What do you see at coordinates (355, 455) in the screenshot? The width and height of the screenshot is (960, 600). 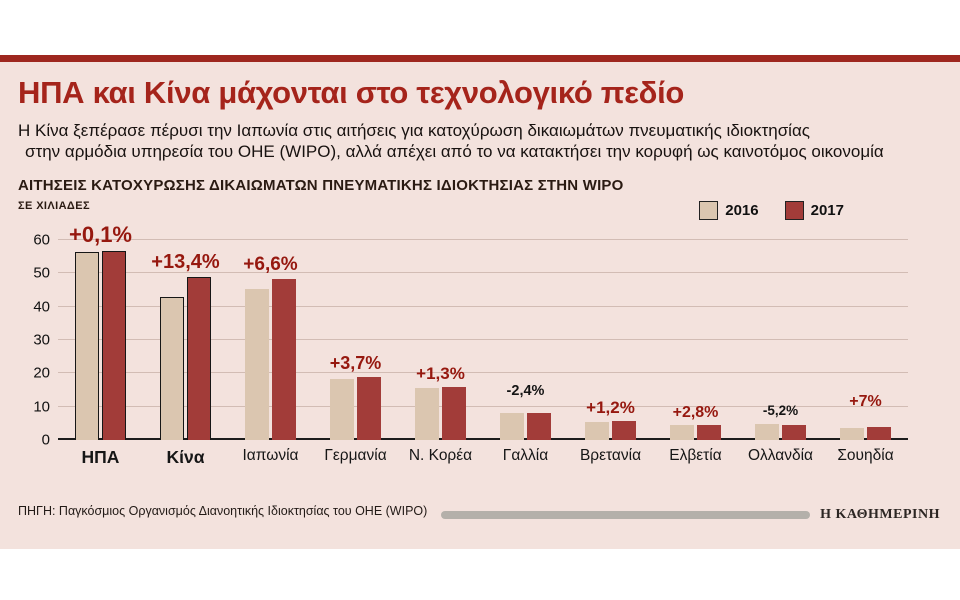 I see `category-label: Γερμανία` at bounding box center [355, 455].